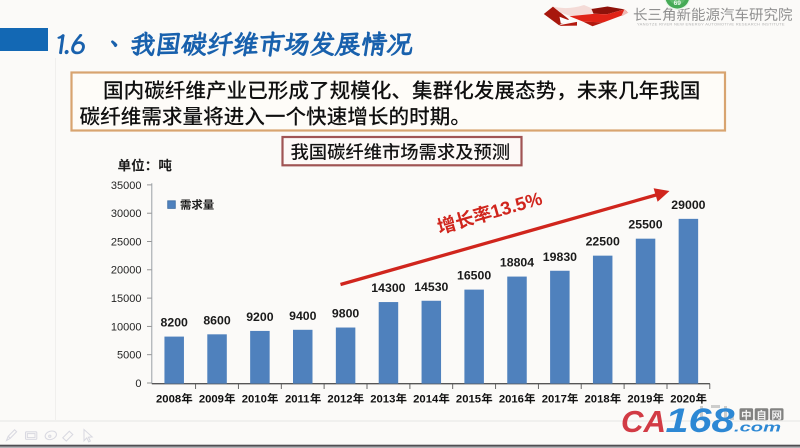 This screenshot has height=448, width=800. I want to click on svg-text: 2016, so click(511, 400).